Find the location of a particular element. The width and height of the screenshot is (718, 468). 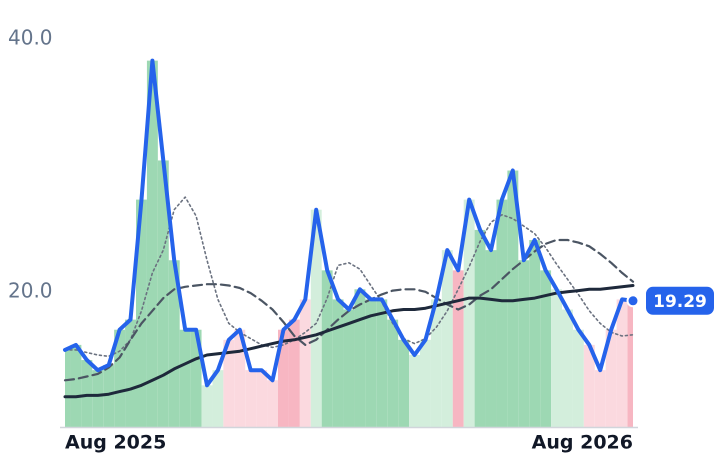

last-point is located at coordinates (633, 301).